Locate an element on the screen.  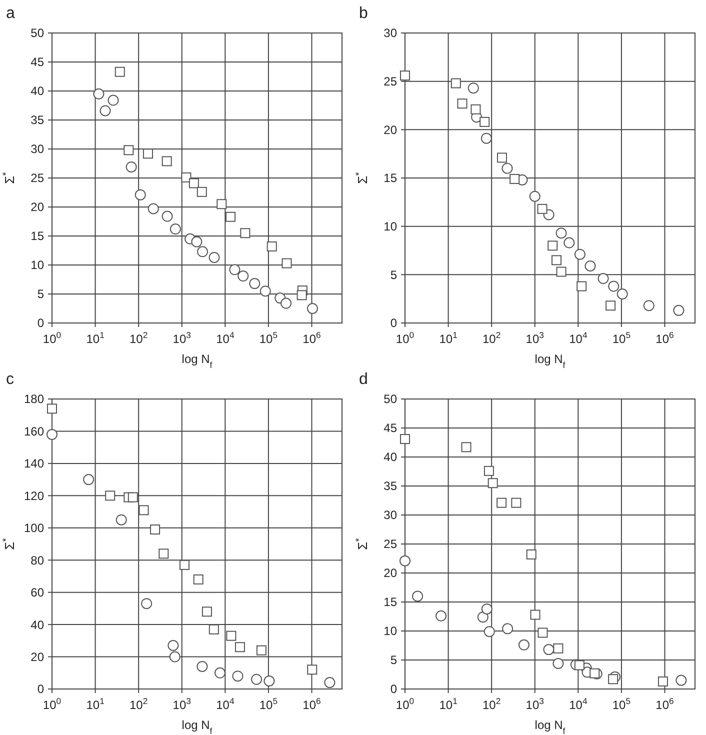
y-tick-label: 180 is located at coordinates (34, 399).